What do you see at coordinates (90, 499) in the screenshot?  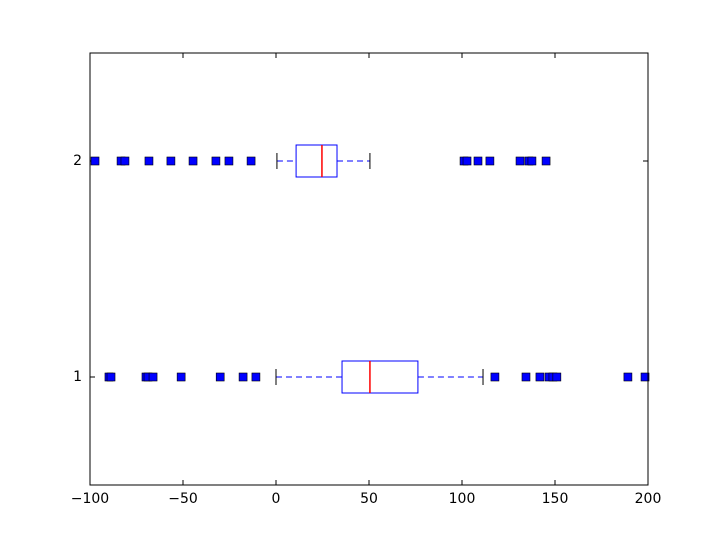 I see `x-tick-label: −100` at bounding box center [90, 499].